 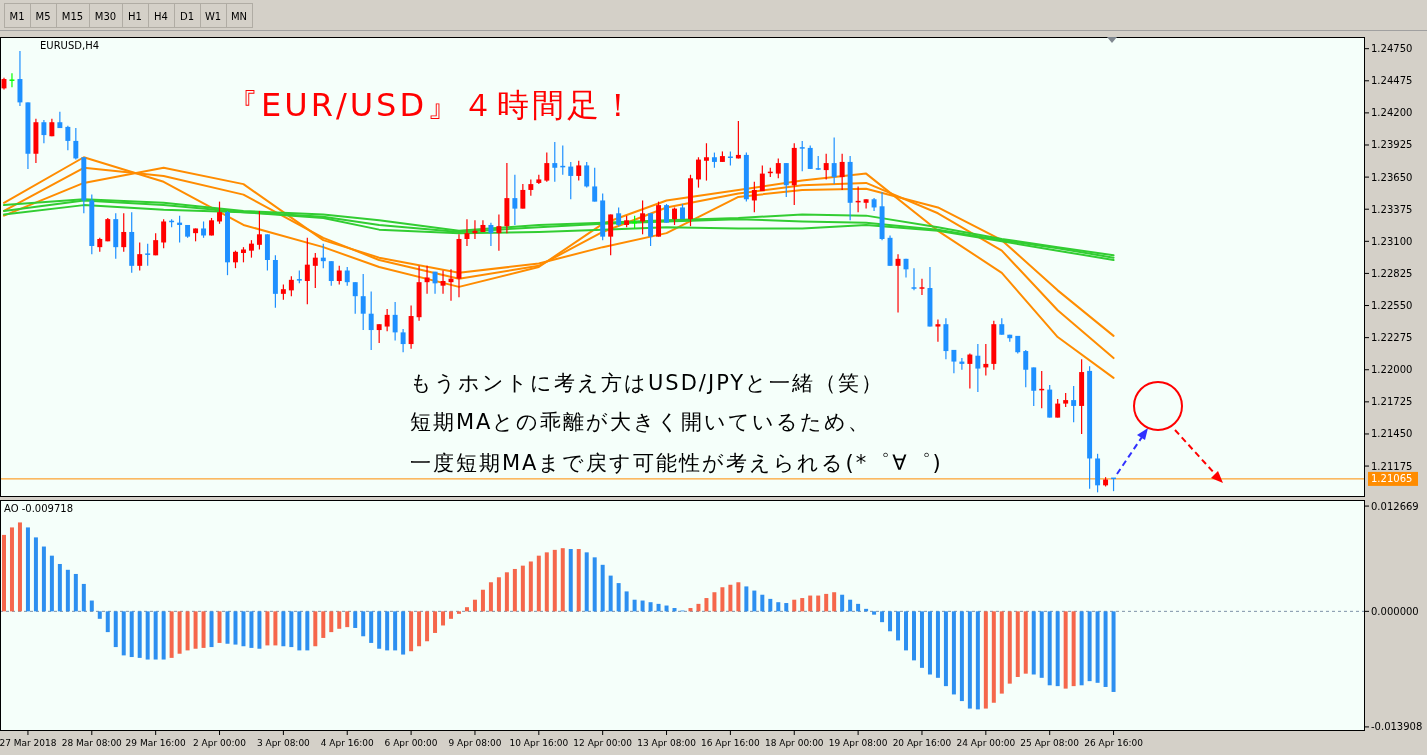 What do you see at coordinates (432, 105) in the screenshot?
I see `annotation: 『EUR/USD』４時間足！` at bounding box center [432, 105].